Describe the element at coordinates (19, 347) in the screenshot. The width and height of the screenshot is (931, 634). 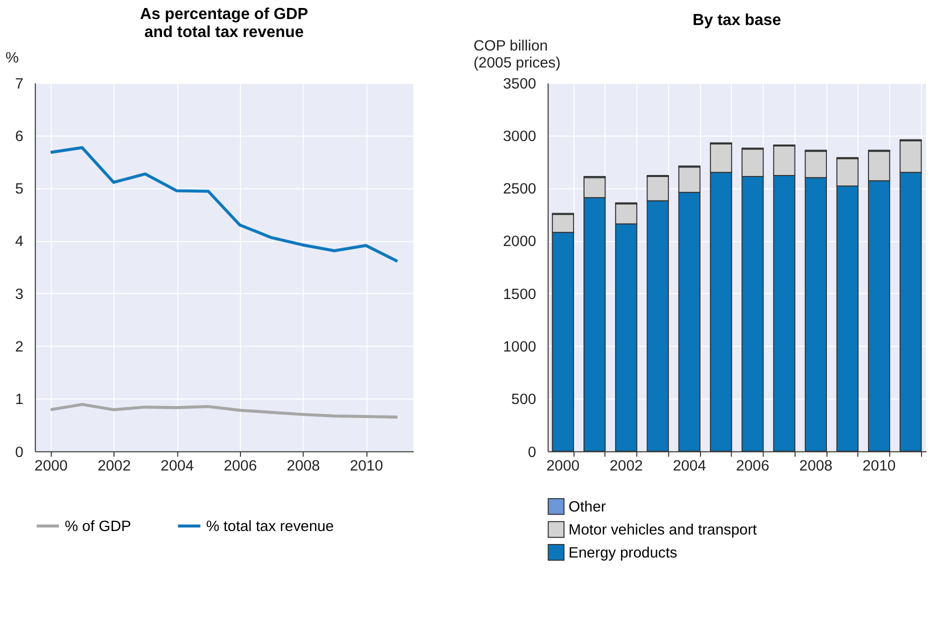
I see `y-tick-label: 2` at that location.